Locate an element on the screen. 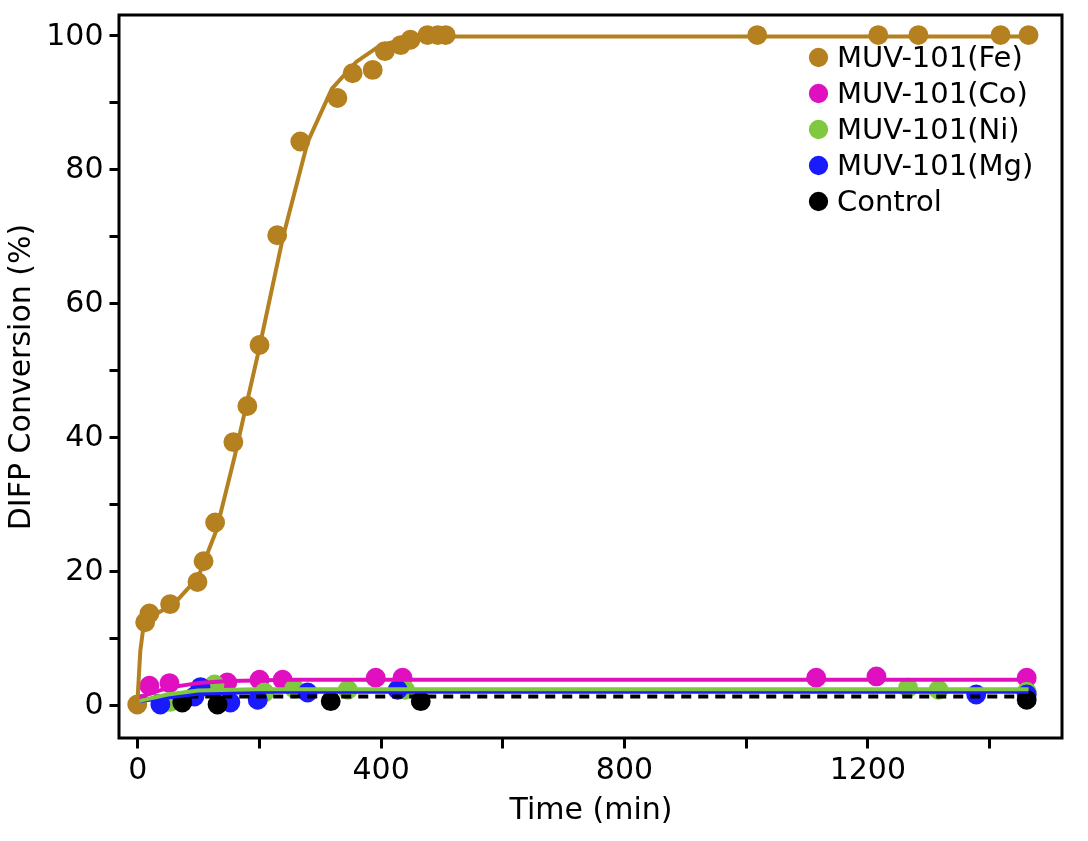 This screenshot has height=841, width=1088. x-axis-title: Time (min) is located at coordinates (590, 808).